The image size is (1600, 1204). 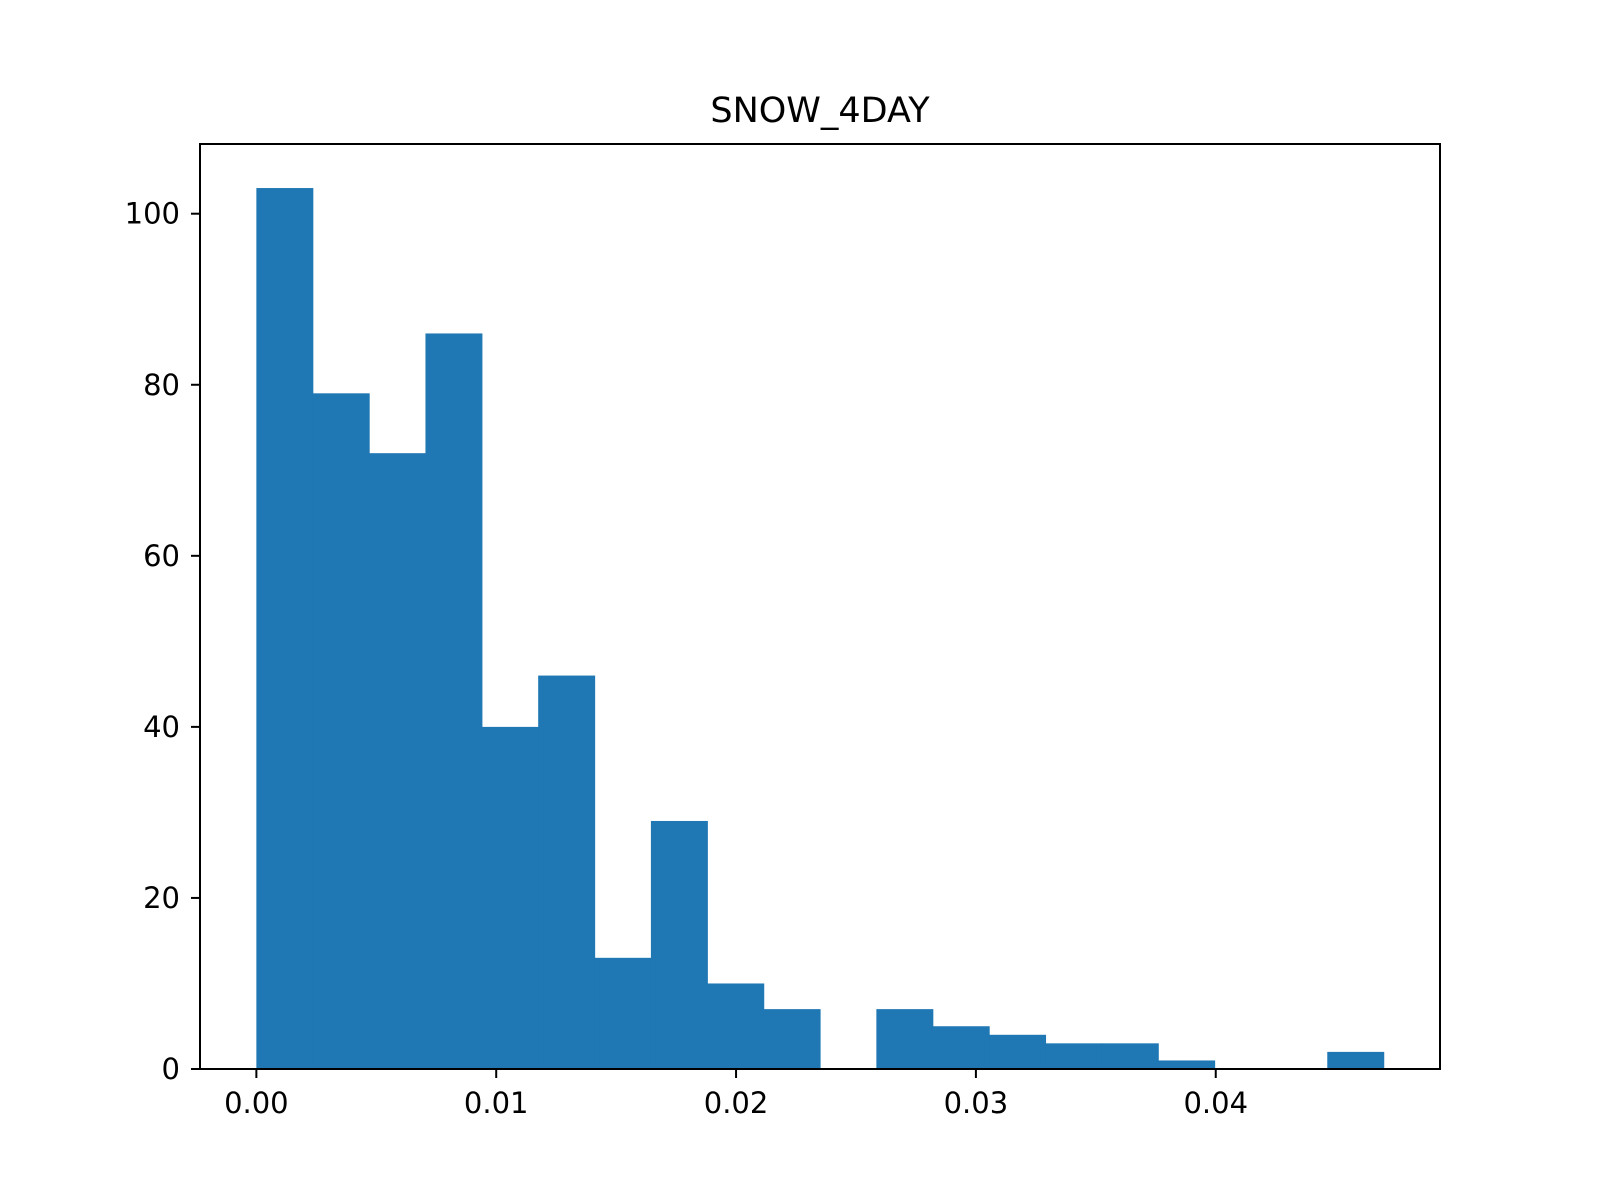 What do you see at coordinates (161, 898) in the screenshot?
I see `y-tick-label: 20` at bounding box center [161, 898].